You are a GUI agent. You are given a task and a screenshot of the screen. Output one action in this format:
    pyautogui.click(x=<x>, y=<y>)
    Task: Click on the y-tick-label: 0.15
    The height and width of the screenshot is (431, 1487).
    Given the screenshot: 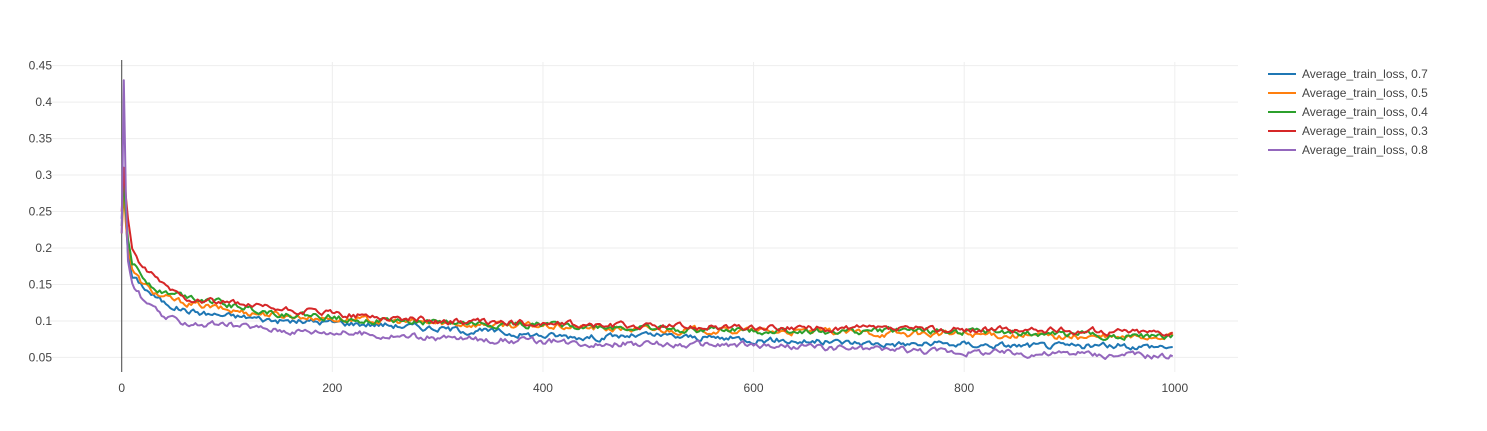 What is the action you would take?
    pyautogui.click(x=41, y=284)
    